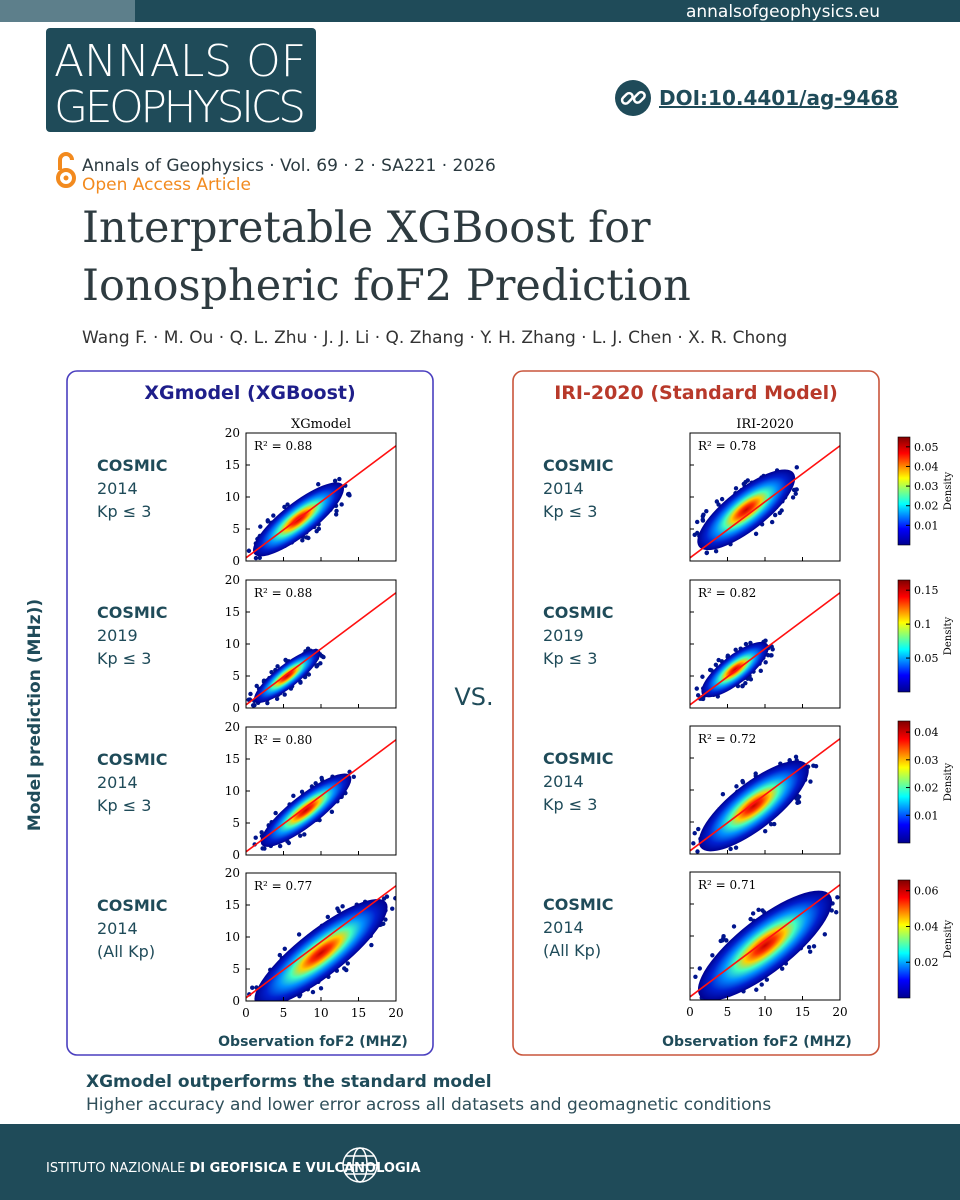 Image resolution: width=960 pixels, height=1200 pixels. I want to click on colorbar-tick-label: 0.02, so click(926, 506).